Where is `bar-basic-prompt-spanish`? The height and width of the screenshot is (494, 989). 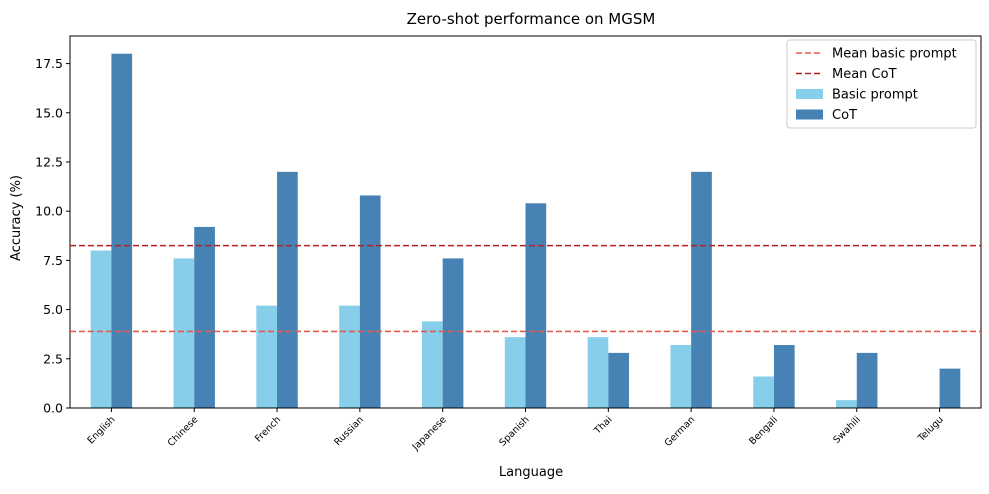
bar-basic-prompt-spanish is located at coordinates (515, 372).